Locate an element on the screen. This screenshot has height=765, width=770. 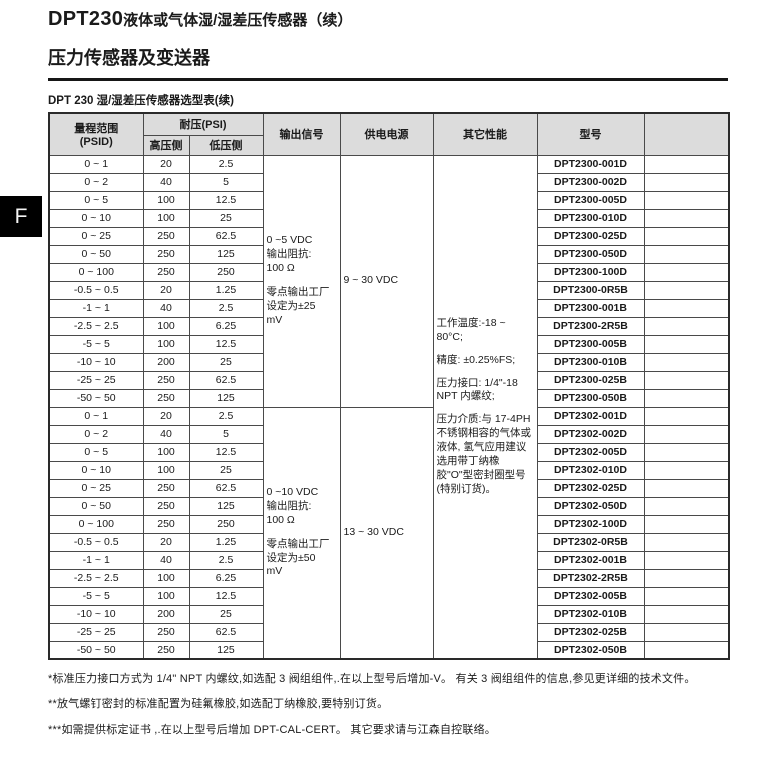
range-cell: -0.5 ~ 0.5 is located at coordinates (96, 542).